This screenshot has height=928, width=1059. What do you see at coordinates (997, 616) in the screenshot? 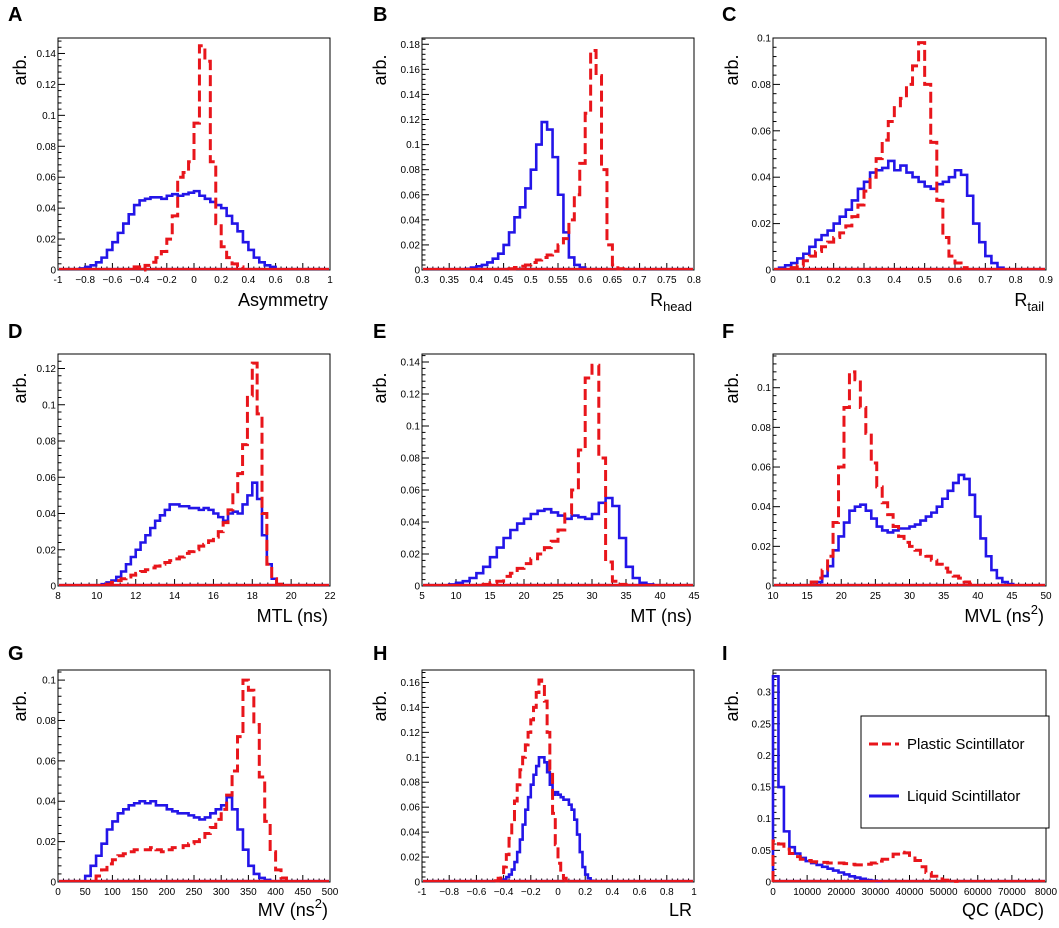
I see `x-axis-label-main: MVL (ns` at bounding box center [997, 616].